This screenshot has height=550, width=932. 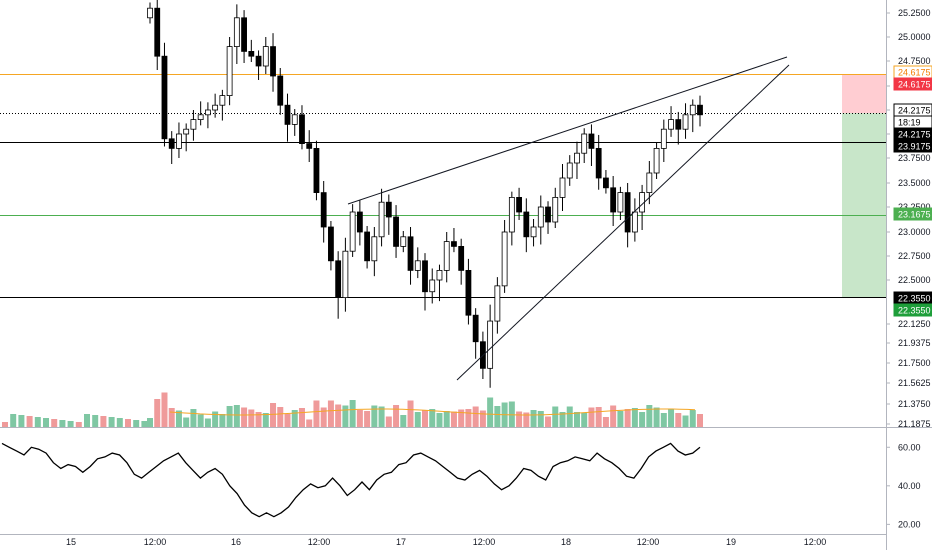 I want to click on price-tick-label: 23.0000, so click(x=914, y=232).